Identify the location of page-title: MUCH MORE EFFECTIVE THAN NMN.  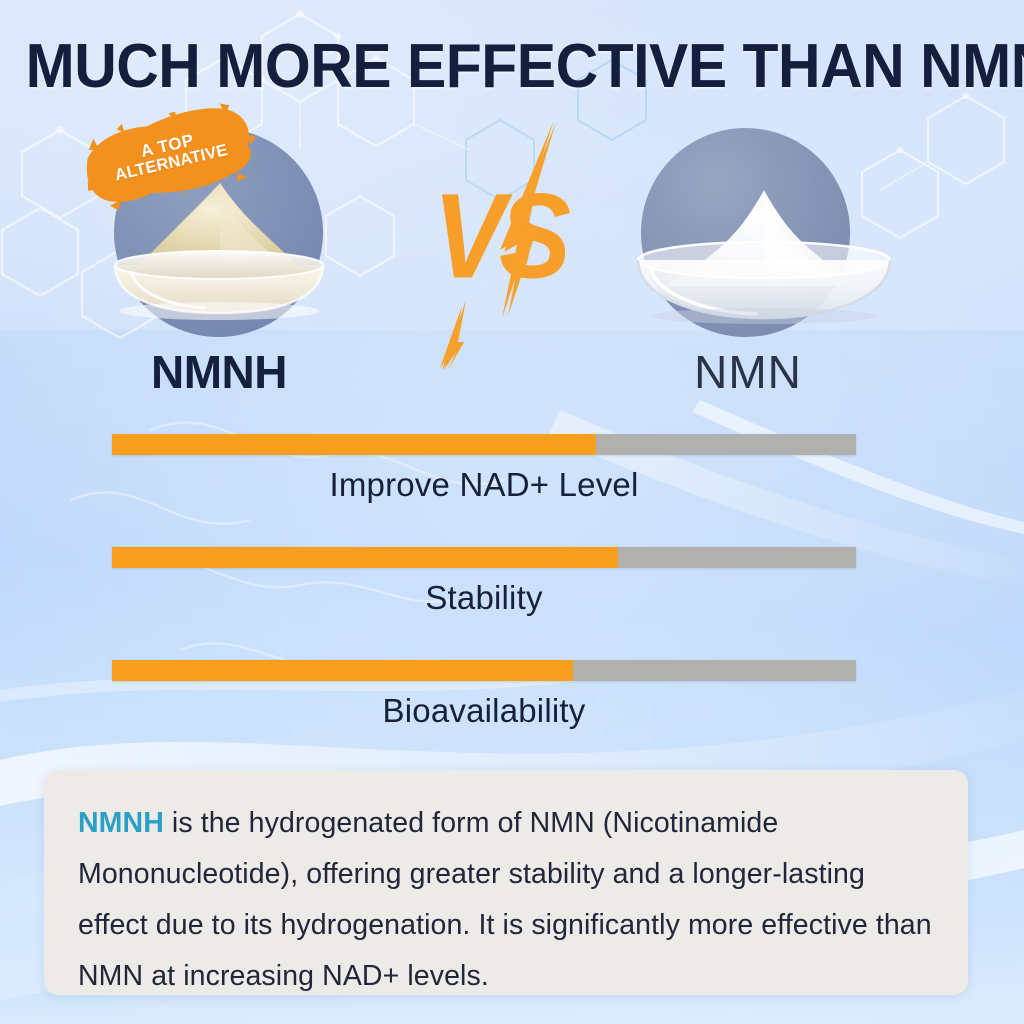
(524, 66).